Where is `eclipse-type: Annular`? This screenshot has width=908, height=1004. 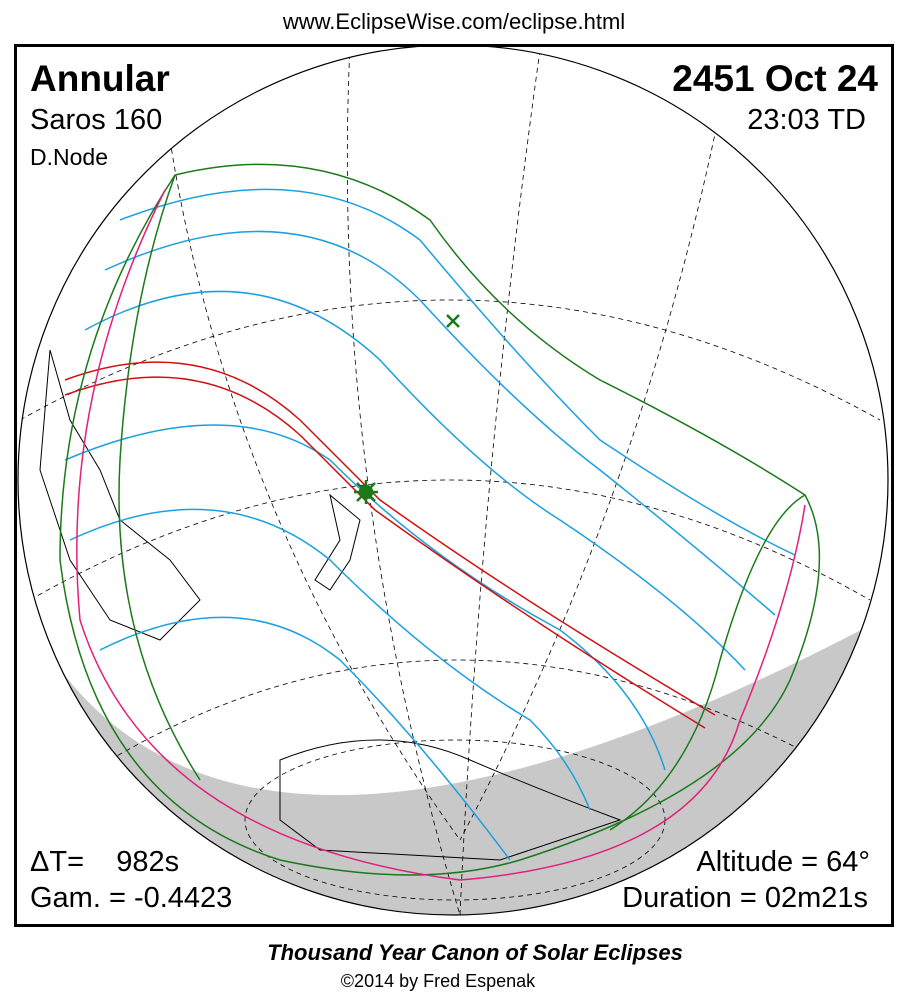 eclipse-type: Annular is located at coordinates (100, 78).